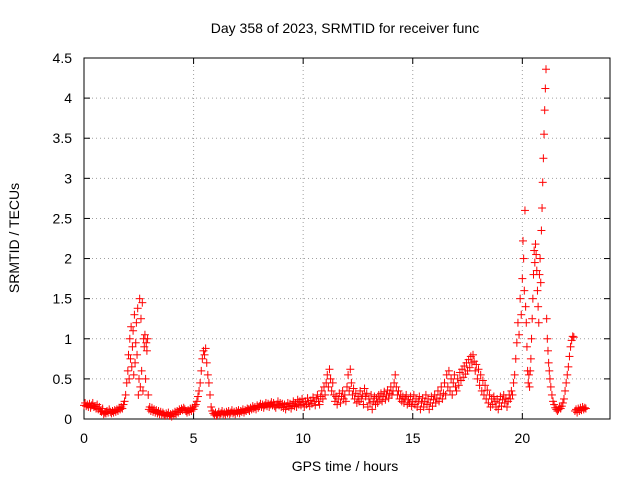 This screenshot has height=480, width=640. What do you see at coordinates (63, 138) in the screenshot?
I see `y-tick-label: 3.5` at bounding box center [63, 138].